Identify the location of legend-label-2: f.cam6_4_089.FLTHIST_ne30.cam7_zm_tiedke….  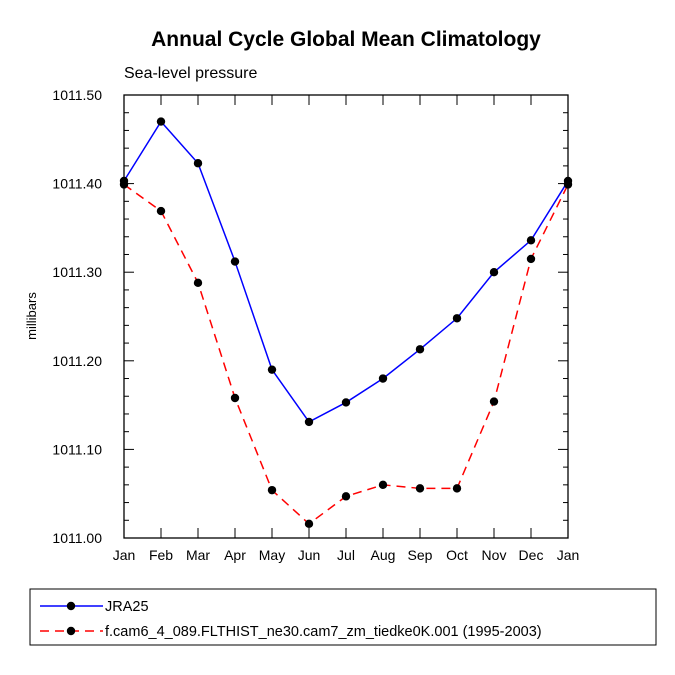
(323, 632).